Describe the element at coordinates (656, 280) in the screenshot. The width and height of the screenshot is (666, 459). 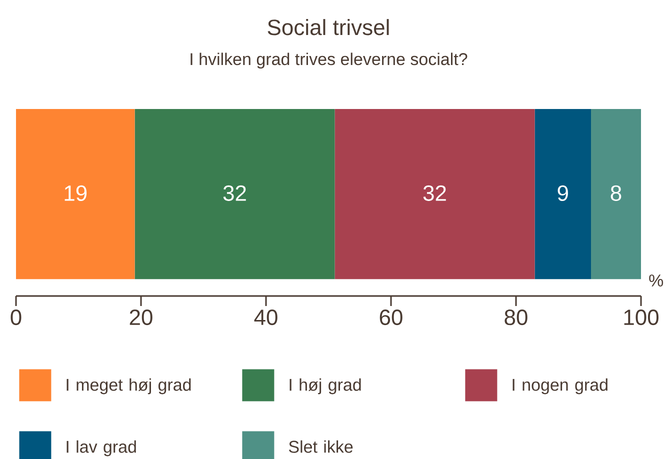
I see `x-axis-title: %` at that location.